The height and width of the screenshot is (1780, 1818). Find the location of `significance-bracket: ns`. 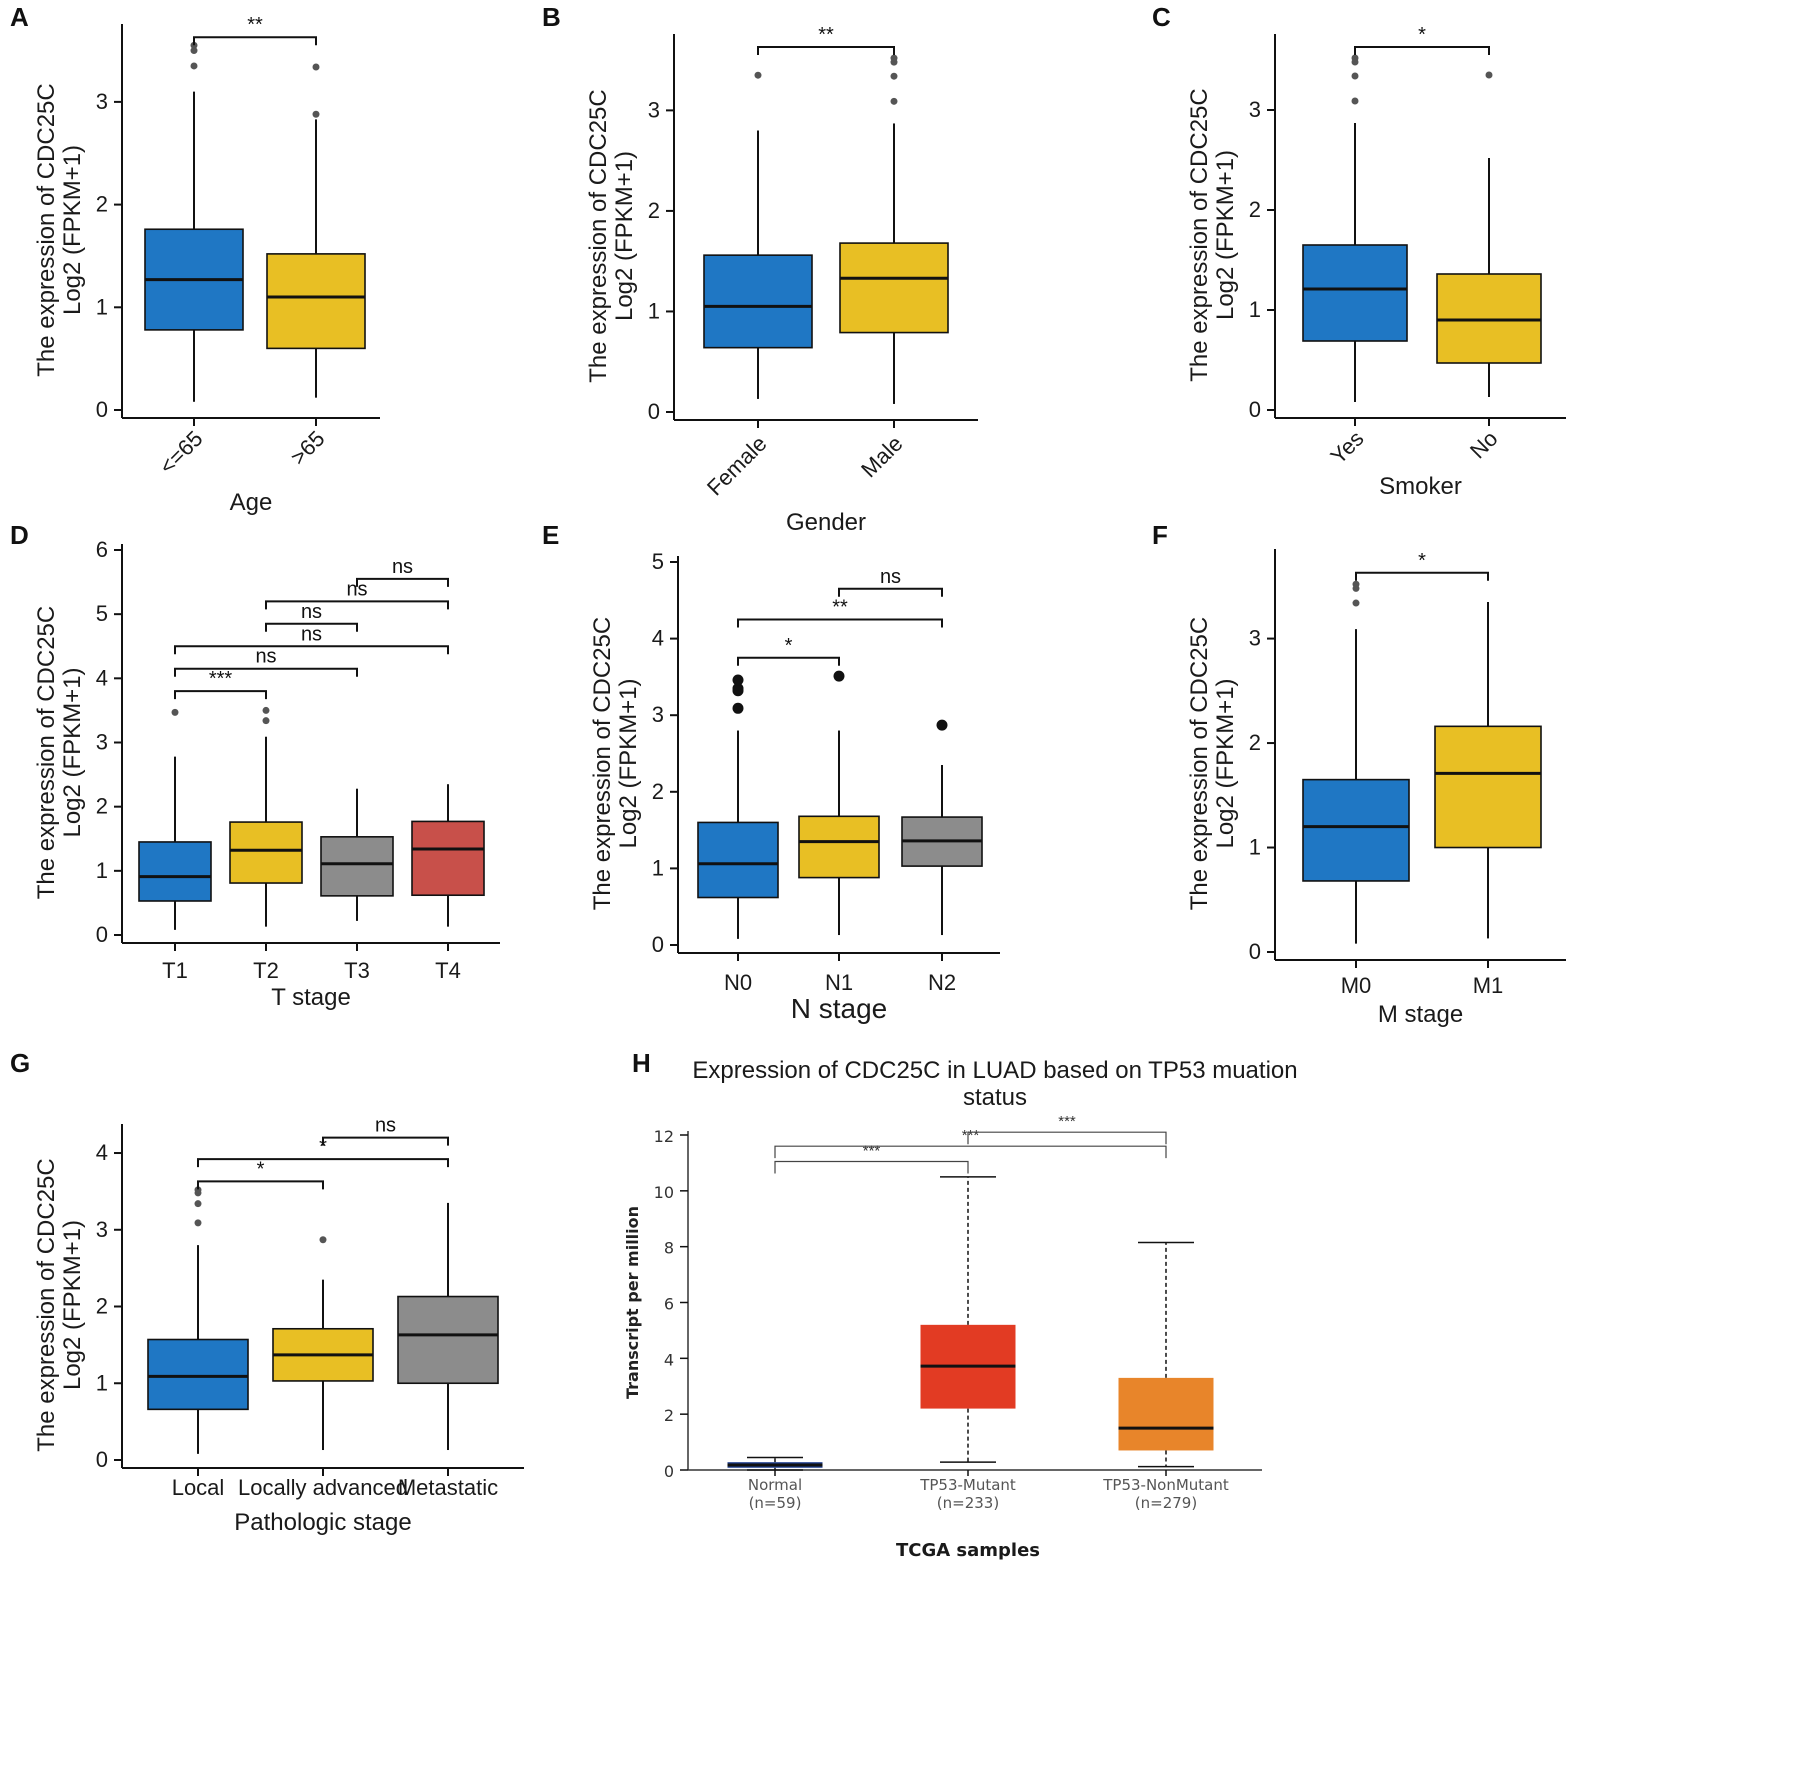

significance-bracket: ns is located at coordinates (402, 571).